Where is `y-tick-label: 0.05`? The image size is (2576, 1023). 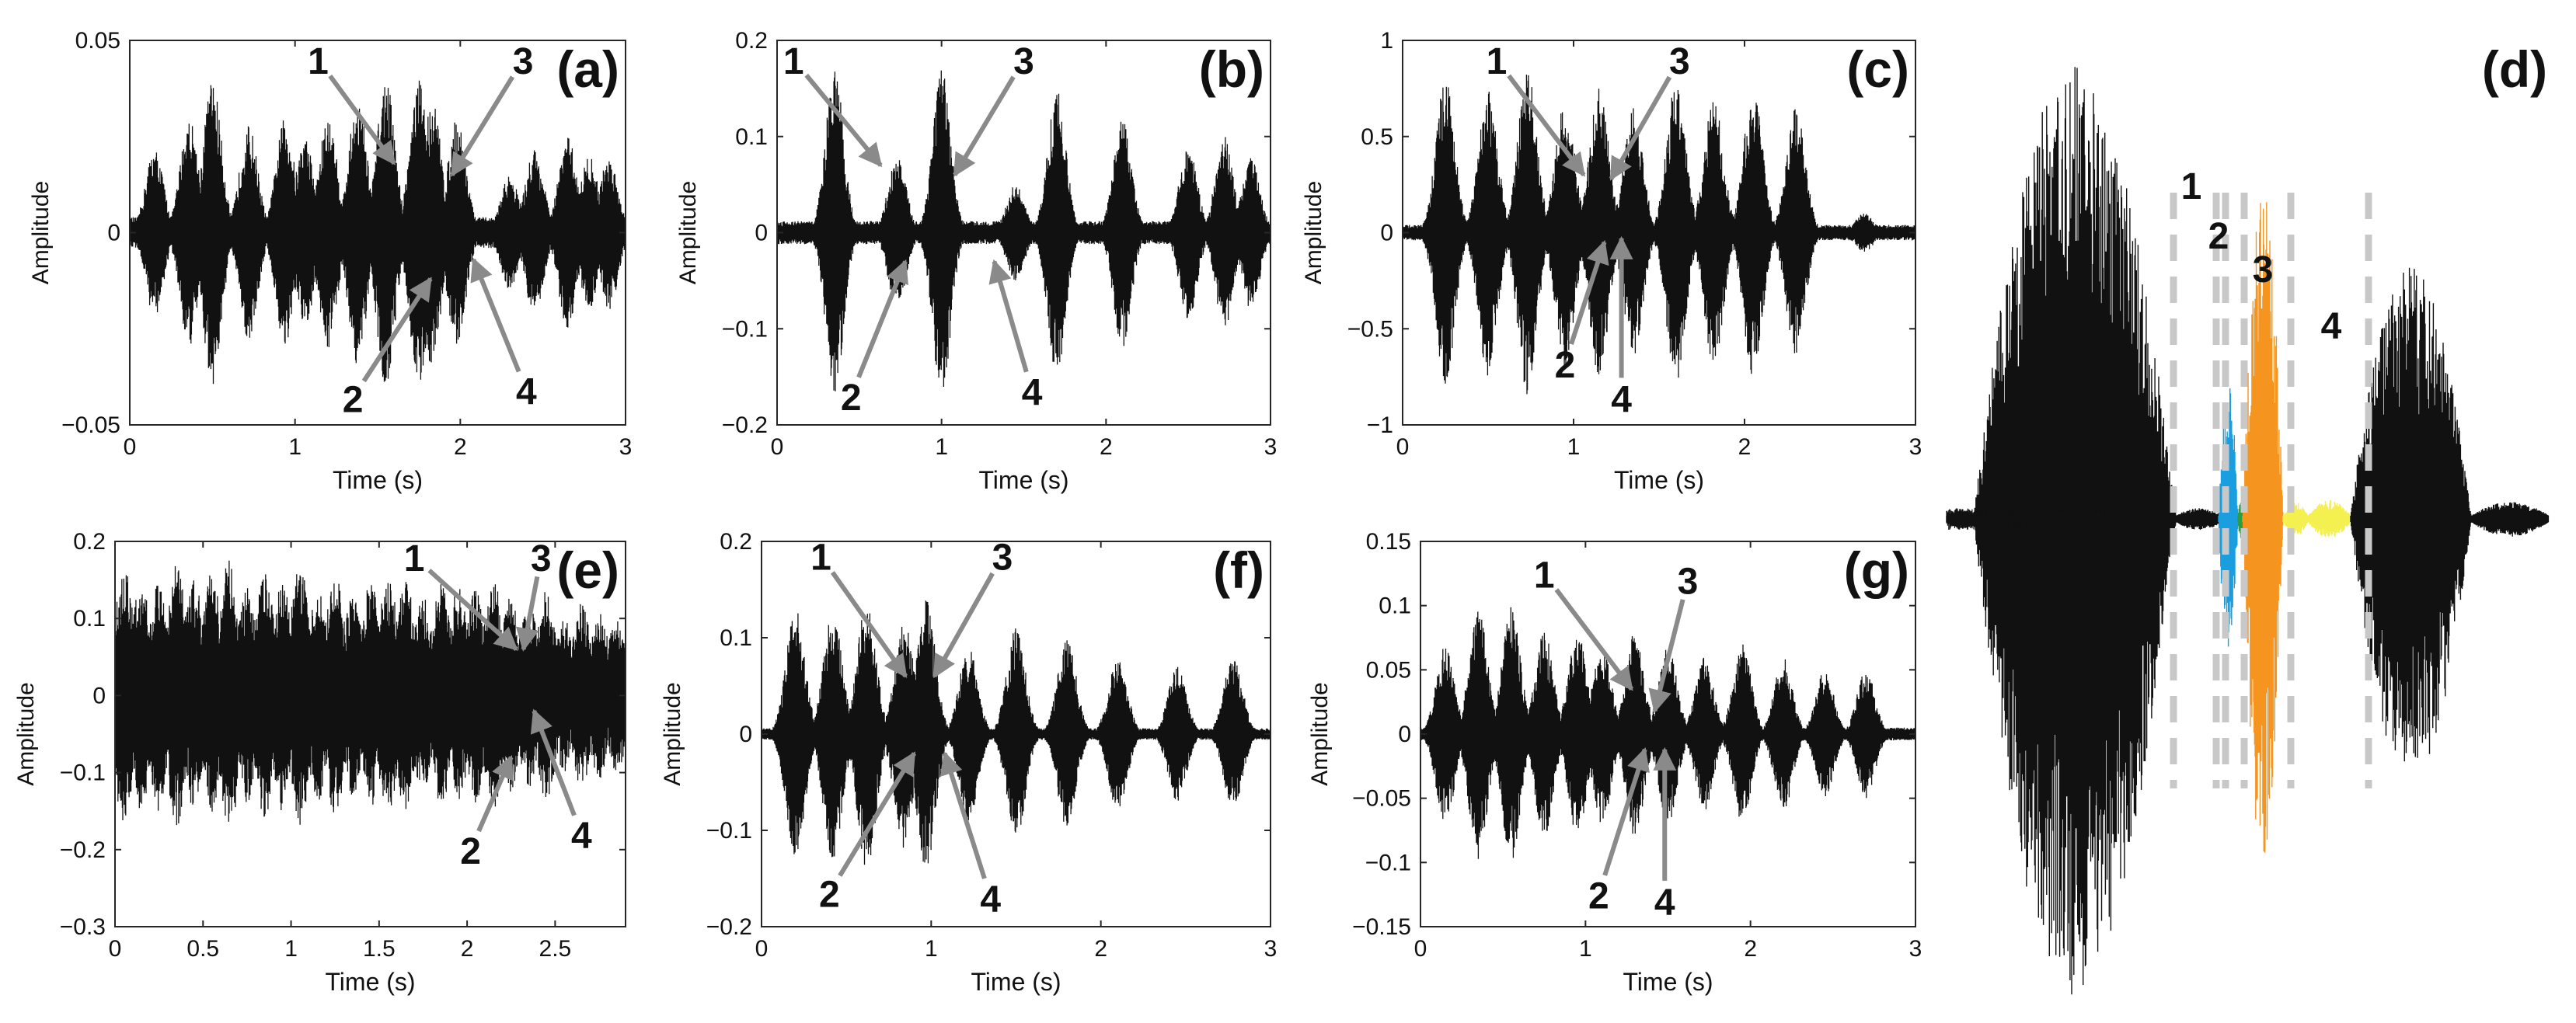
y-tick-label: 0.05 is located at coordinates (97, 41).